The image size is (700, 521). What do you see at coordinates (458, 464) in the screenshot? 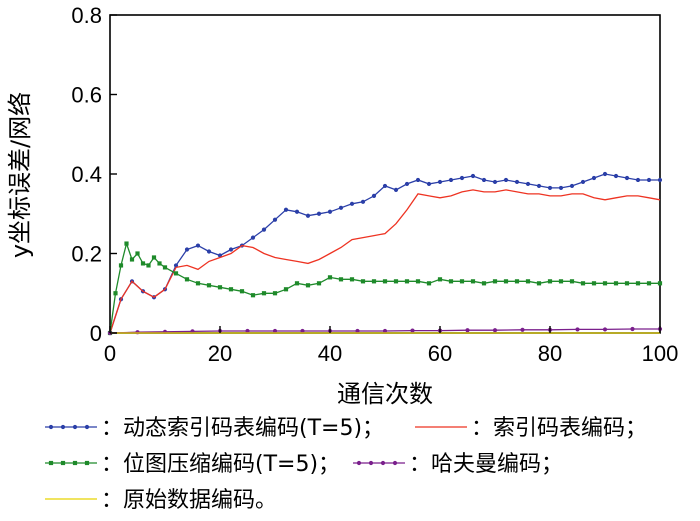
I see `legend-item-3: ：哈夫曼编码；` at bounding box center [458, 464].